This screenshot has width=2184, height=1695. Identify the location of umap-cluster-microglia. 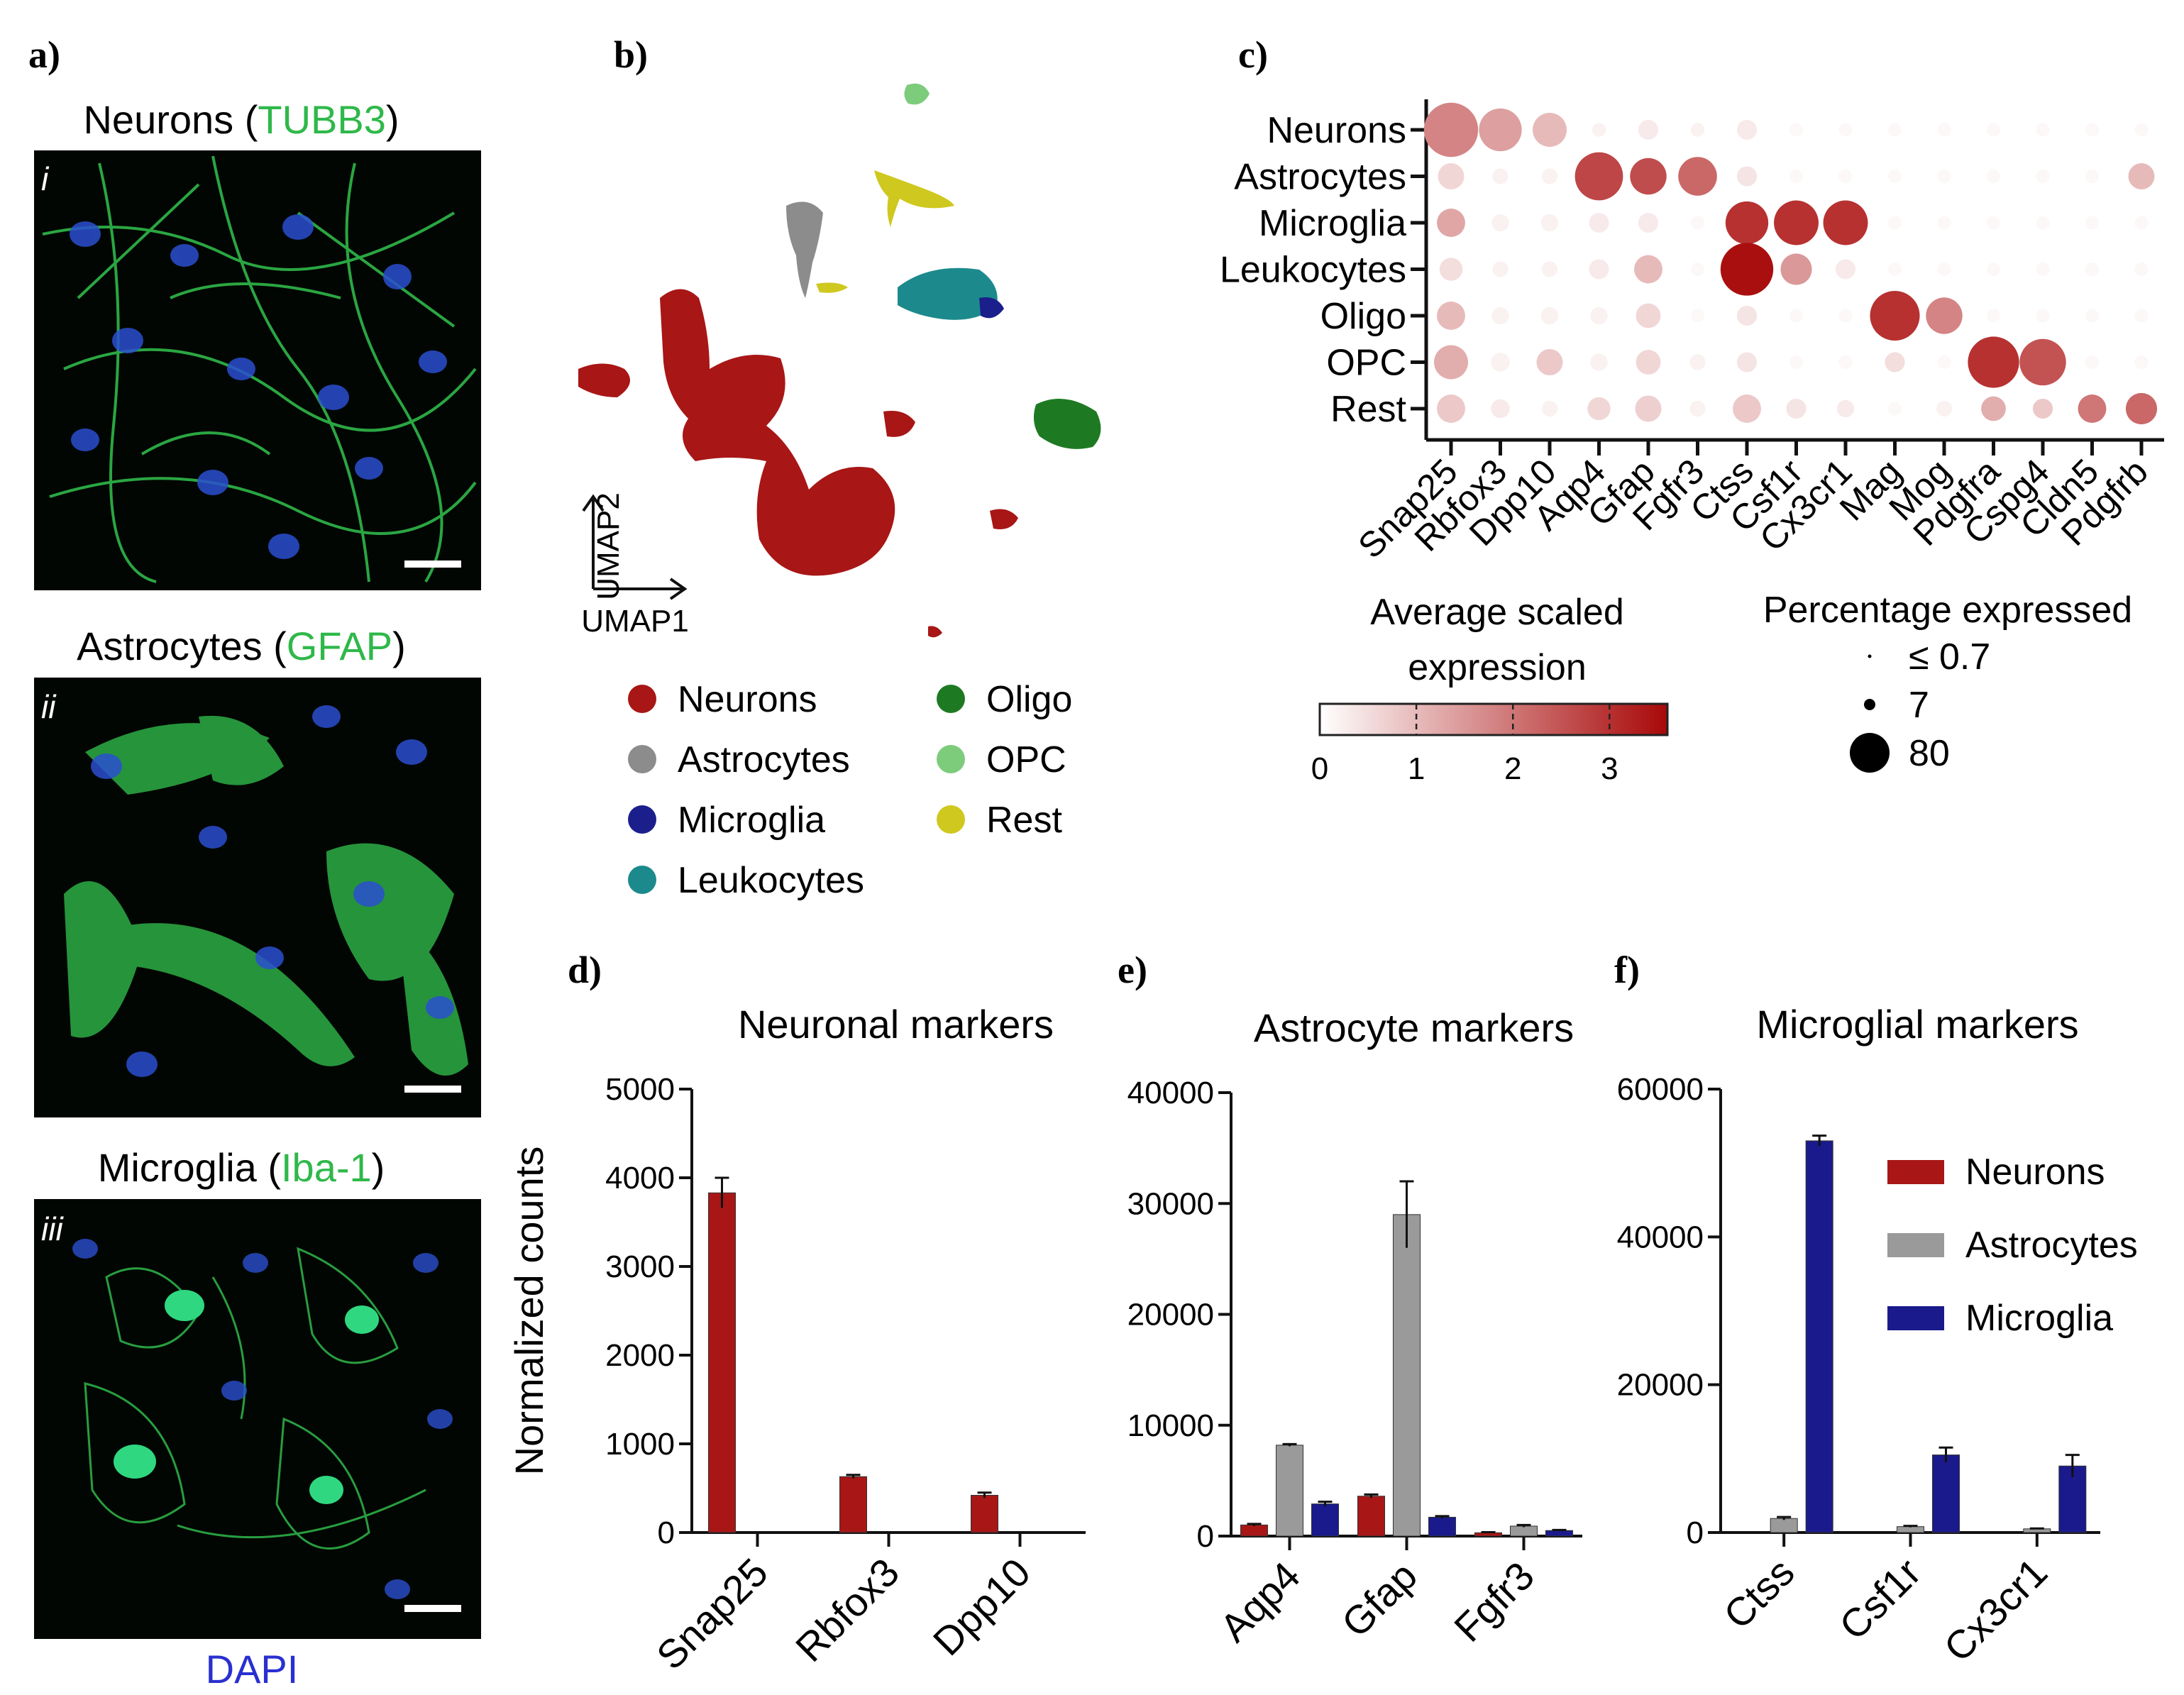
(992, 308).